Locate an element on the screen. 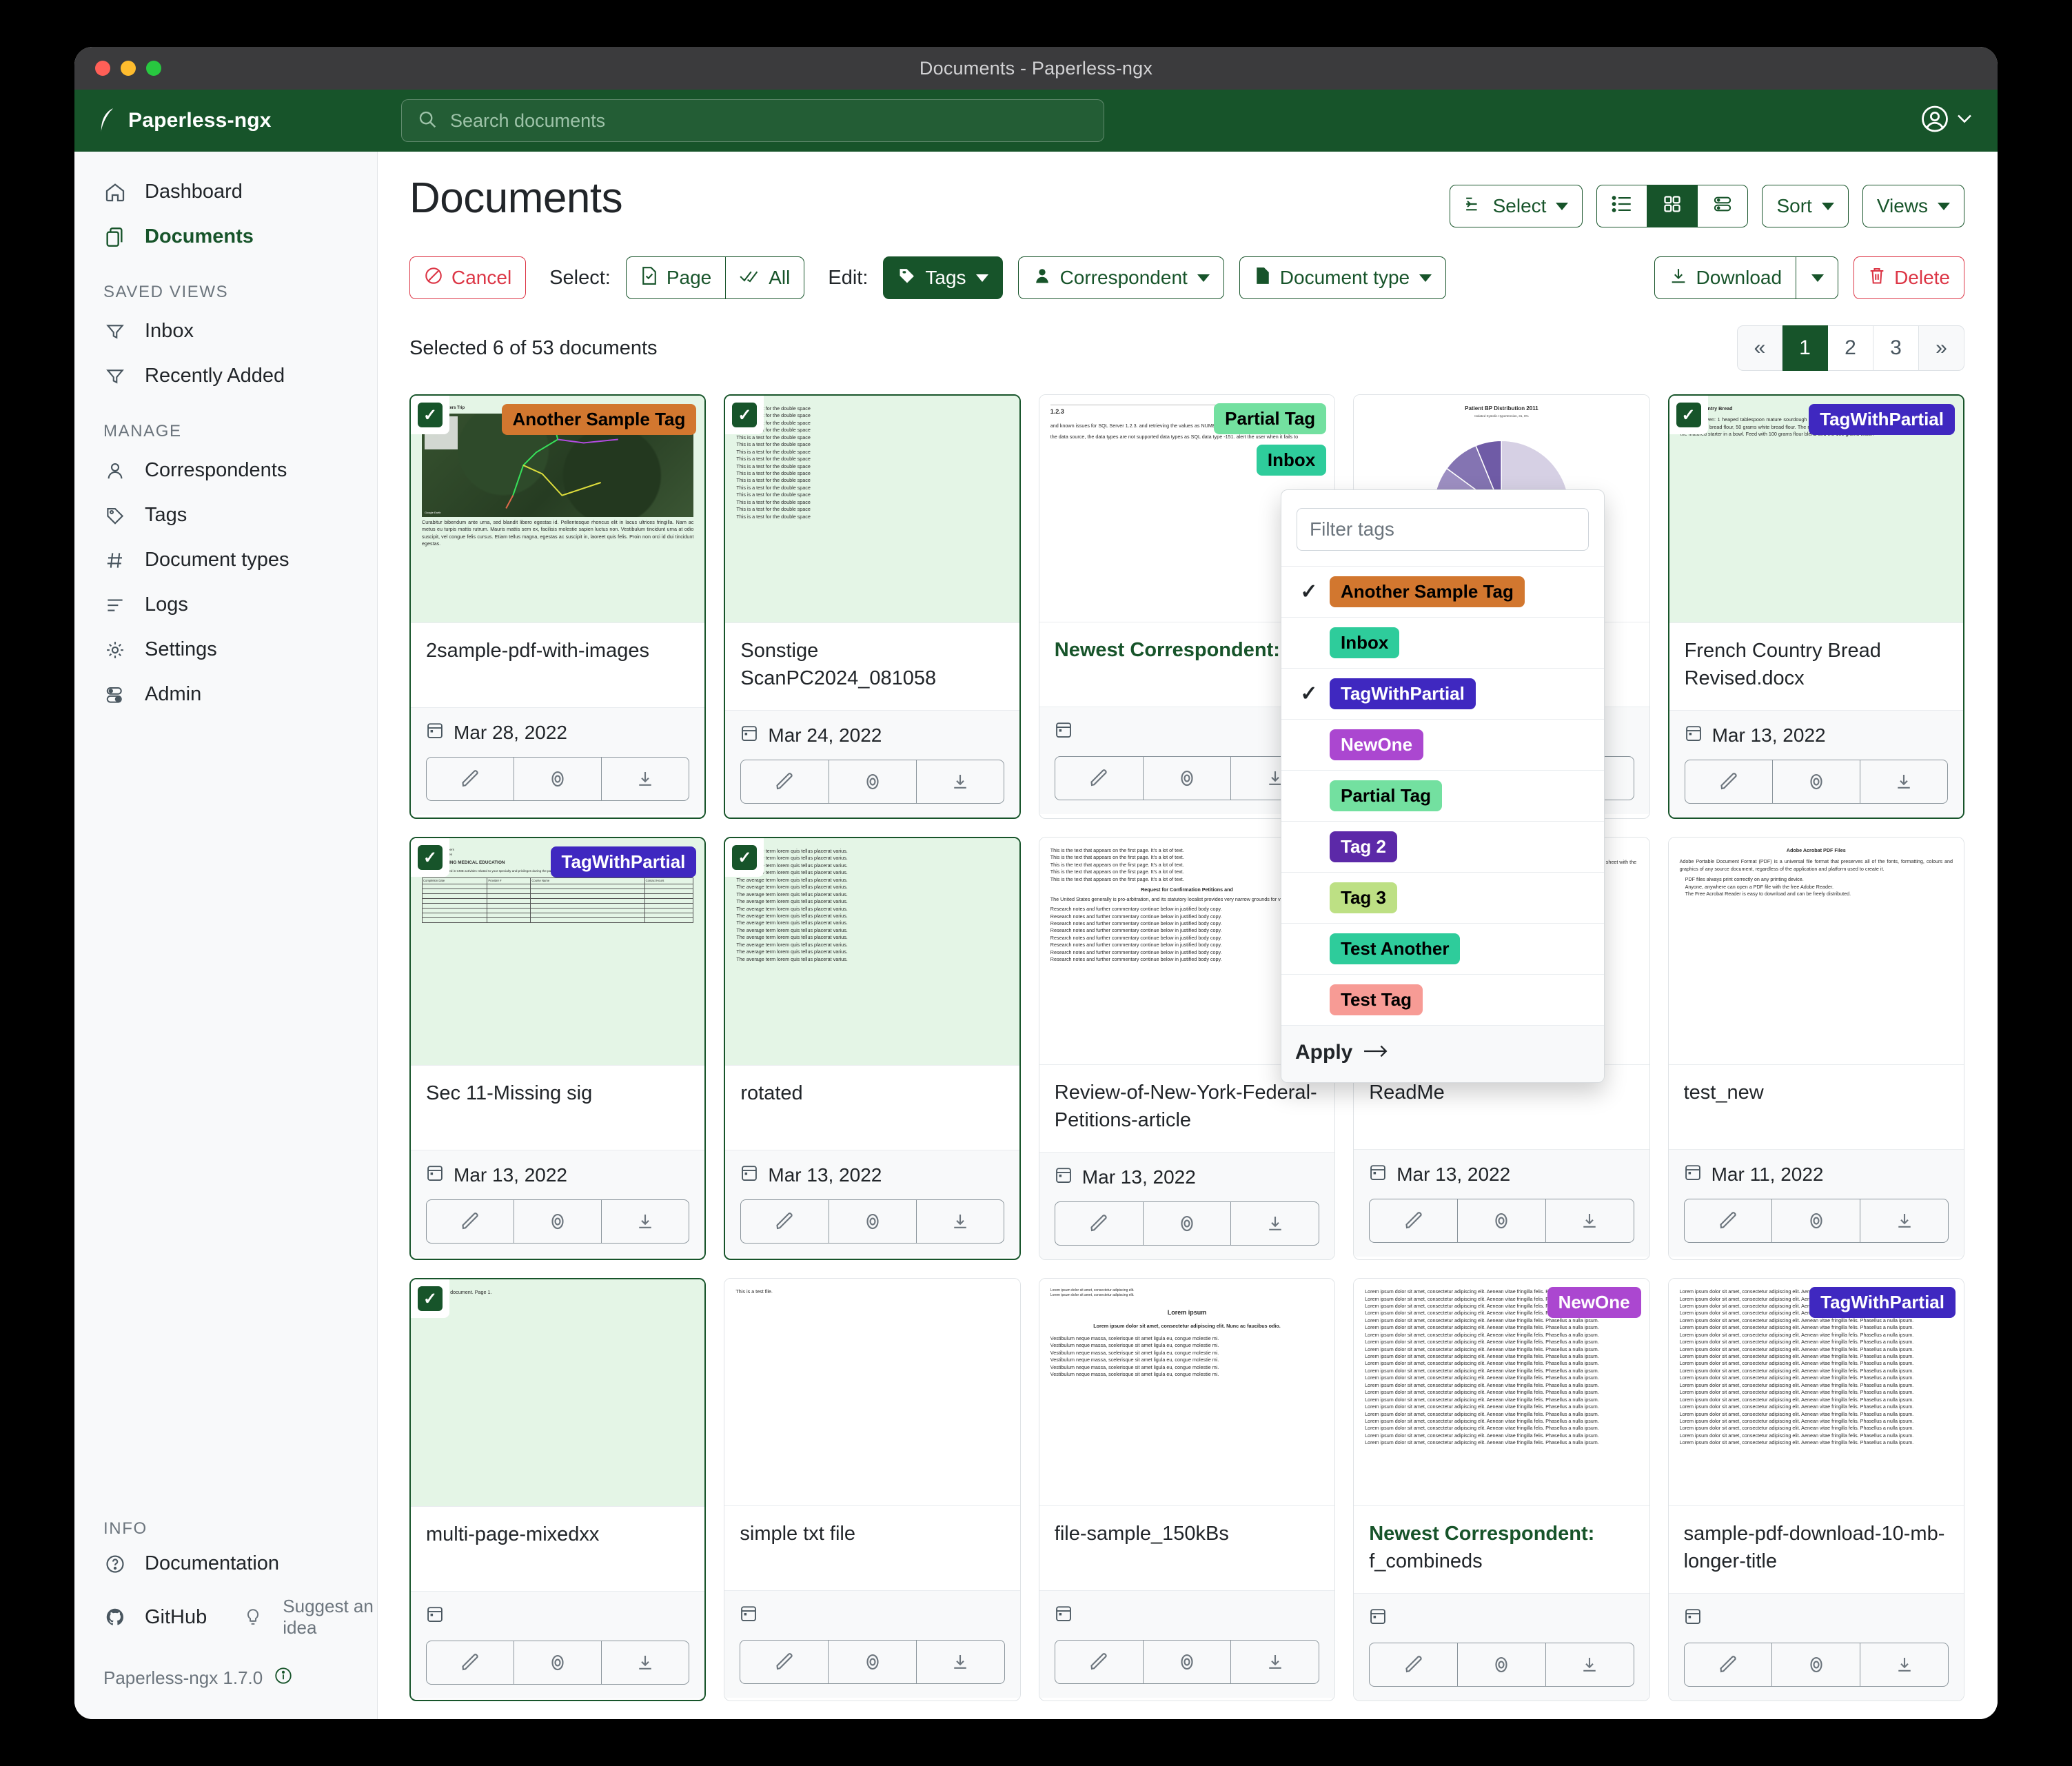 The image size is (2072, 1766). cancel-button: Cancel is located at coordinates (468, 277).